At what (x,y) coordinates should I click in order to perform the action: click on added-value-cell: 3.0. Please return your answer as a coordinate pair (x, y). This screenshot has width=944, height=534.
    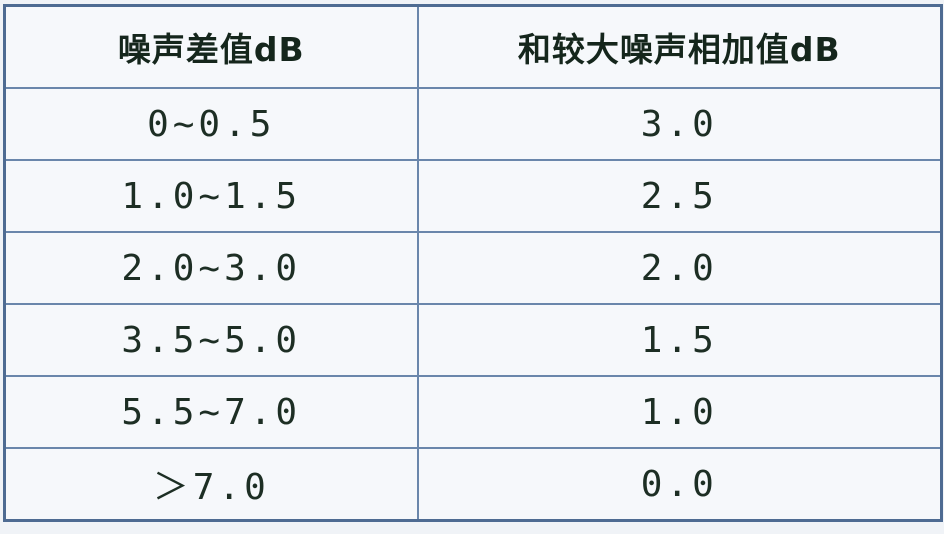
    Looking at the image, I should click on (679, 124).